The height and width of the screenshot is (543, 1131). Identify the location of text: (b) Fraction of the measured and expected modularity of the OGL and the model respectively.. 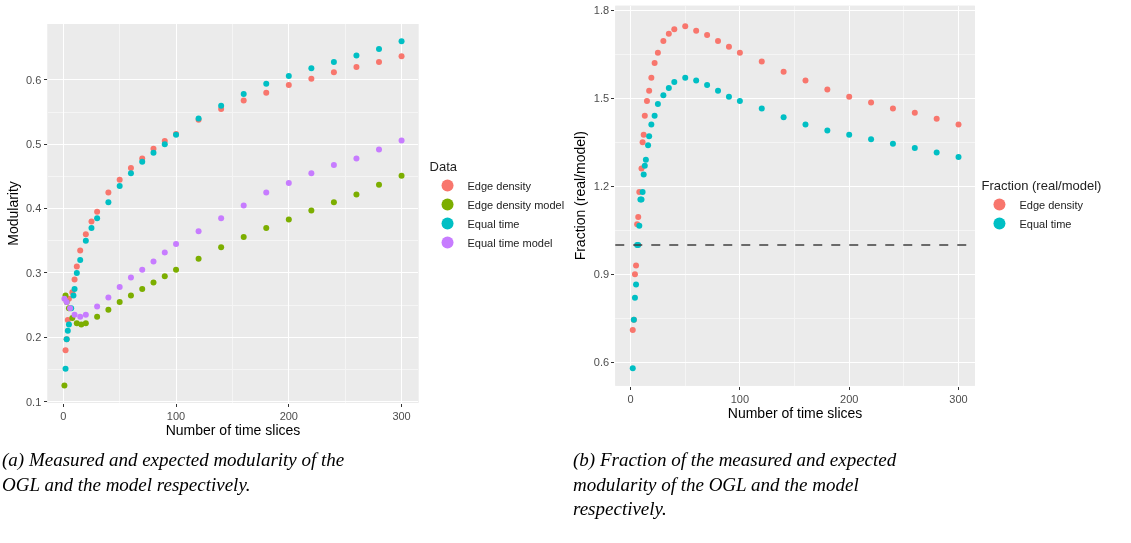
(735, 484).